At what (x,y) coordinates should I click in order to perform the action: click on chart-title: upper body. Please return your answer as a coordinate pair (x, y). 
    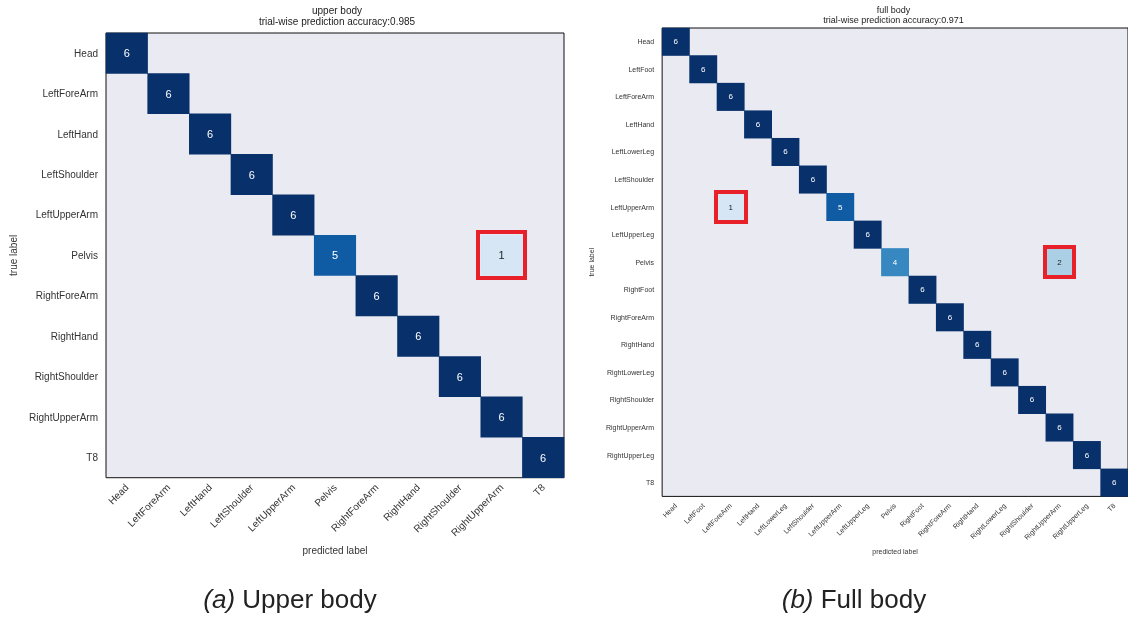
    Looking at the image, I should click on (337, 10).